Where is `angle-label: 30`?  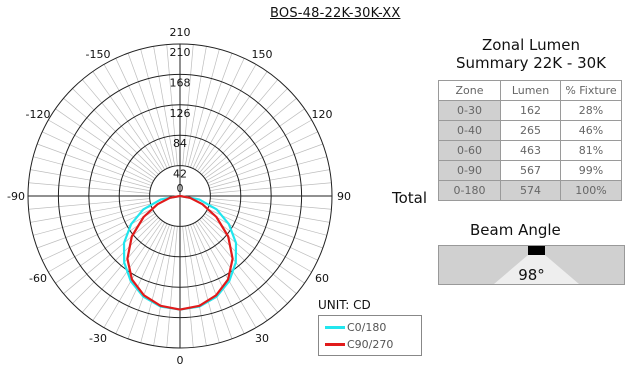 angle-label: 30 is located at coordinates (262, 338).